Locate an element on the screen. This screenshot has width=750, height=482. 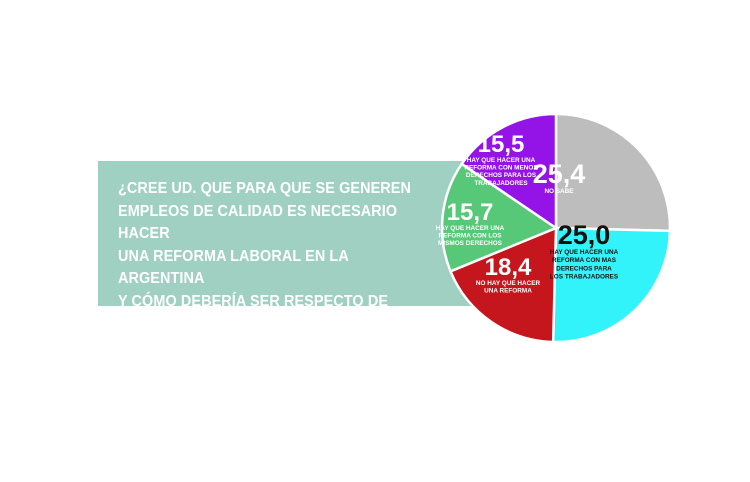
slice-category-label: NO SABE is located at coordinates (559, 191).